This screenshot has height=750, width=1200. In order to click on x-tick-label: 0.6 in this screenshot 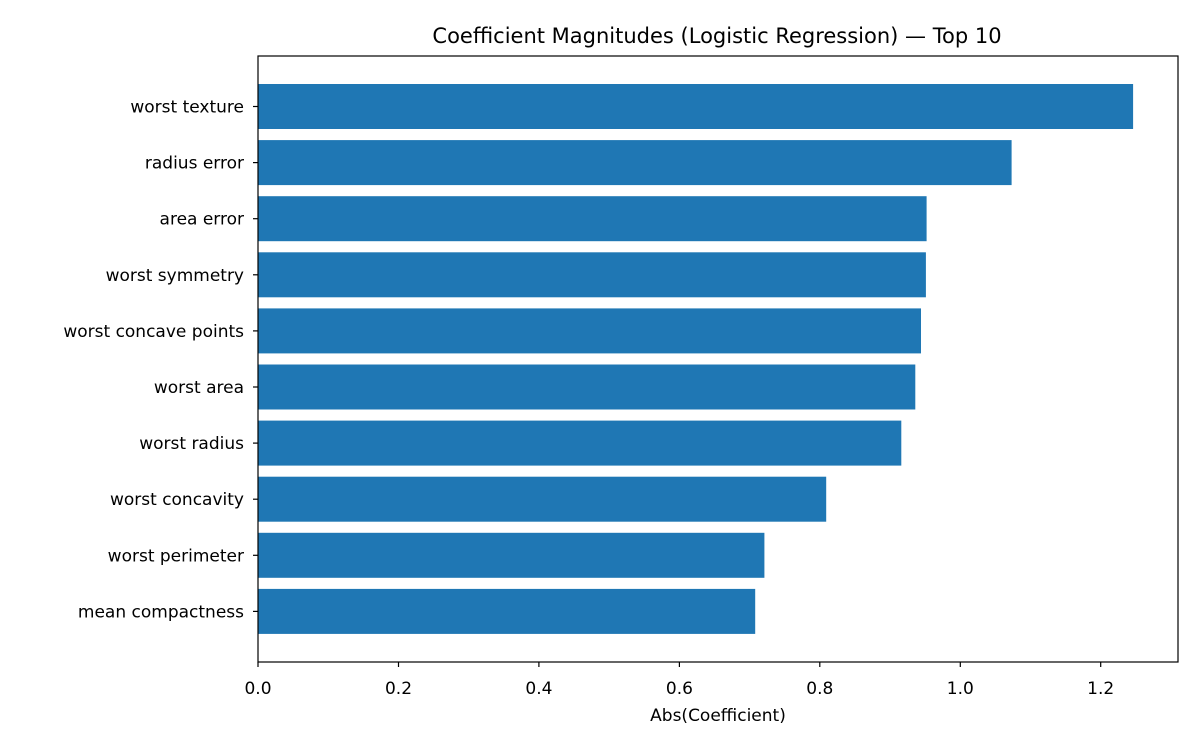, I will do `click(679, 689)`.